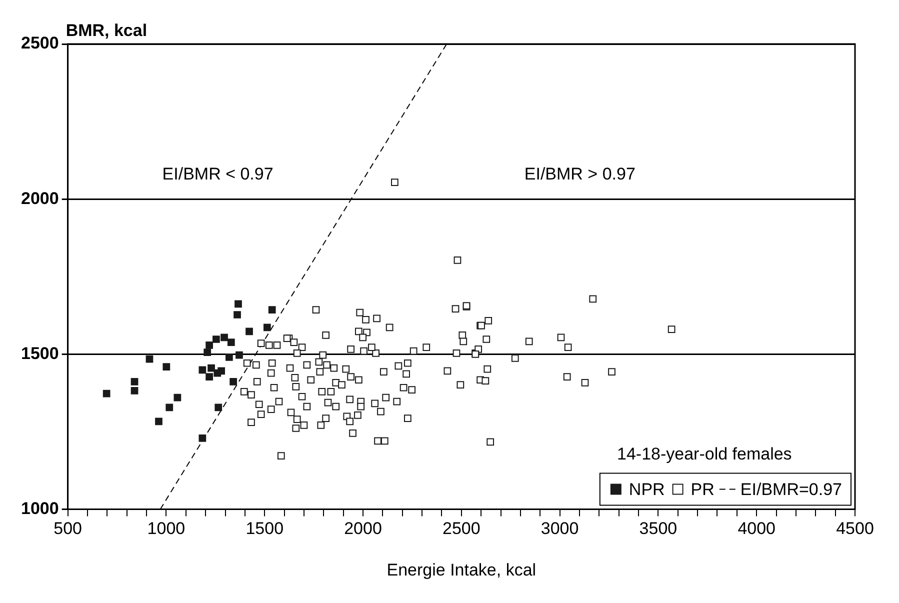 The image size is (899, 603). Describe the element at coordinates (68, 528) in the screenshot. I see `x-tick-label: 500` at that location.